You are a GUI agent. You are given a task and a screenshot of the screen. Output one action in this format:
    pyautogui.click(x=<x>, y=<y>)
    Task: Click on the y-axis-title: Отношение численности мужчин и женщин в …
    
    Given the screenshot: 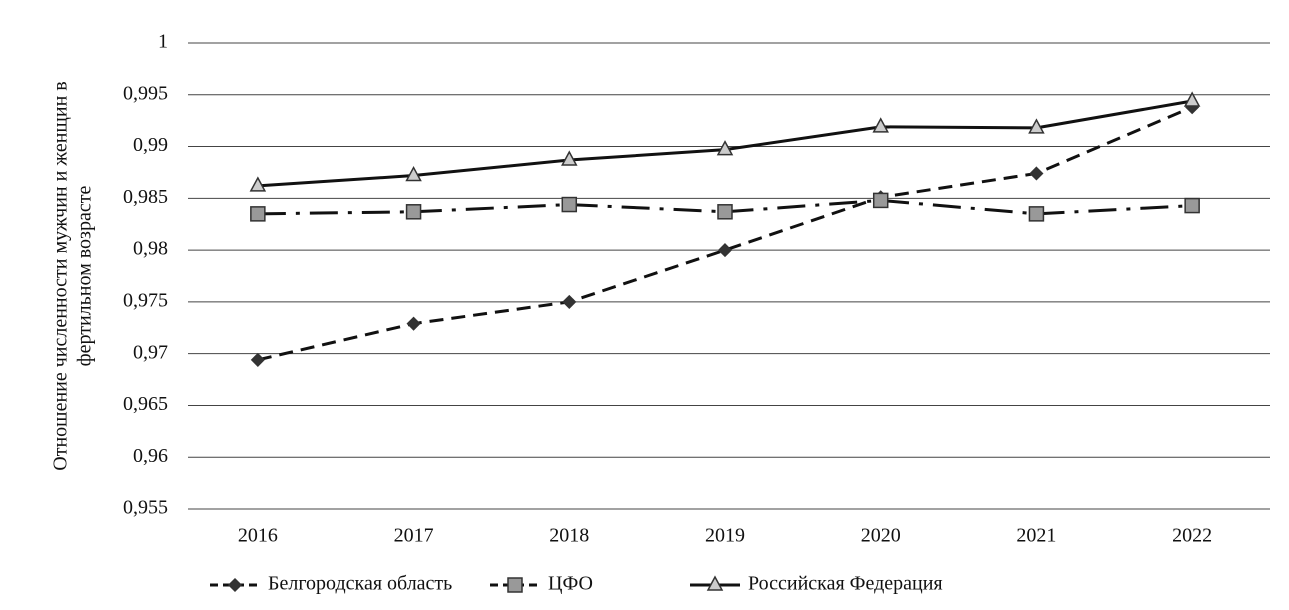 What is the action you would take?
    pyautogui.click(x=73, y=275)
    